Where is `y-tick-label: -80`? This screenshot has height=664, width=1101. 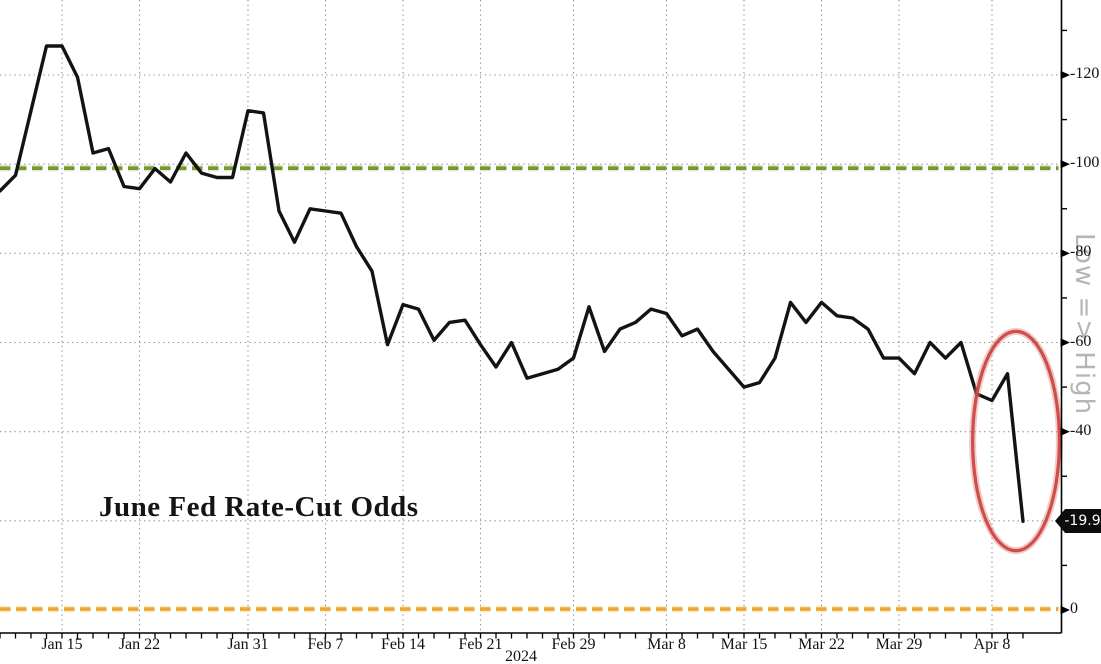 y-tick-label: -80 is located at coordinates (1081, 252).